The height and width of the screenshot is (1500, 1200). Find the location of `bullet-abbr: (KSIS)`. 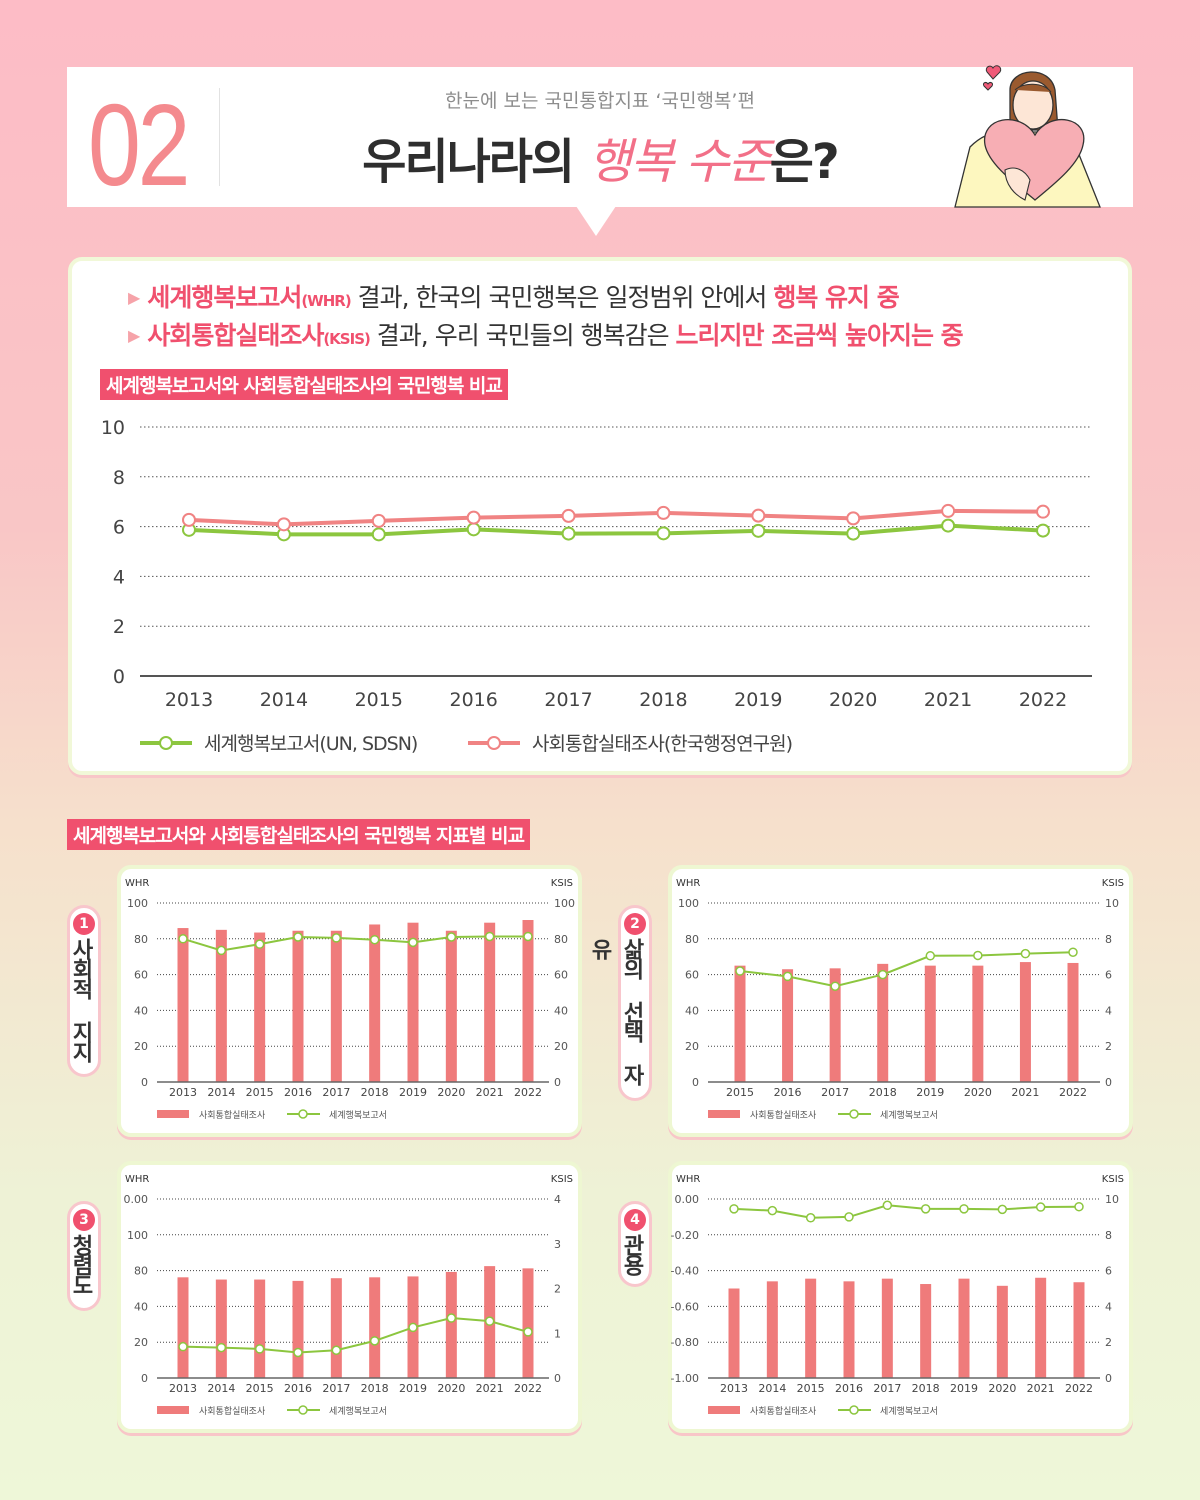

bullet-abbr: (KSIS) is located at coordinates (347, 339).